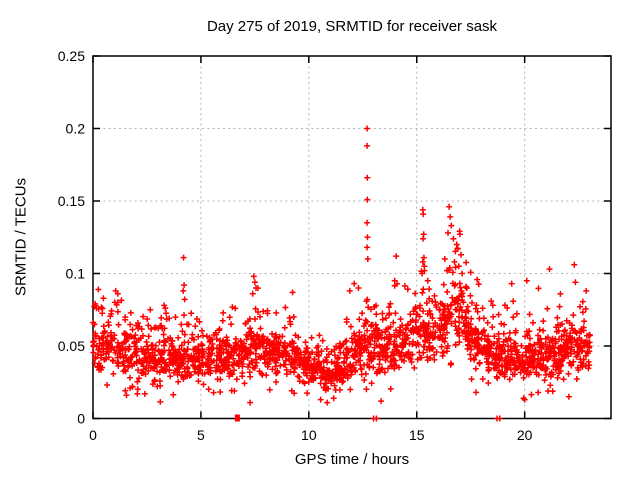 This screenshot has width=640, height=480. I want to click on y-tick-label: 0.25, so click(71, 56).